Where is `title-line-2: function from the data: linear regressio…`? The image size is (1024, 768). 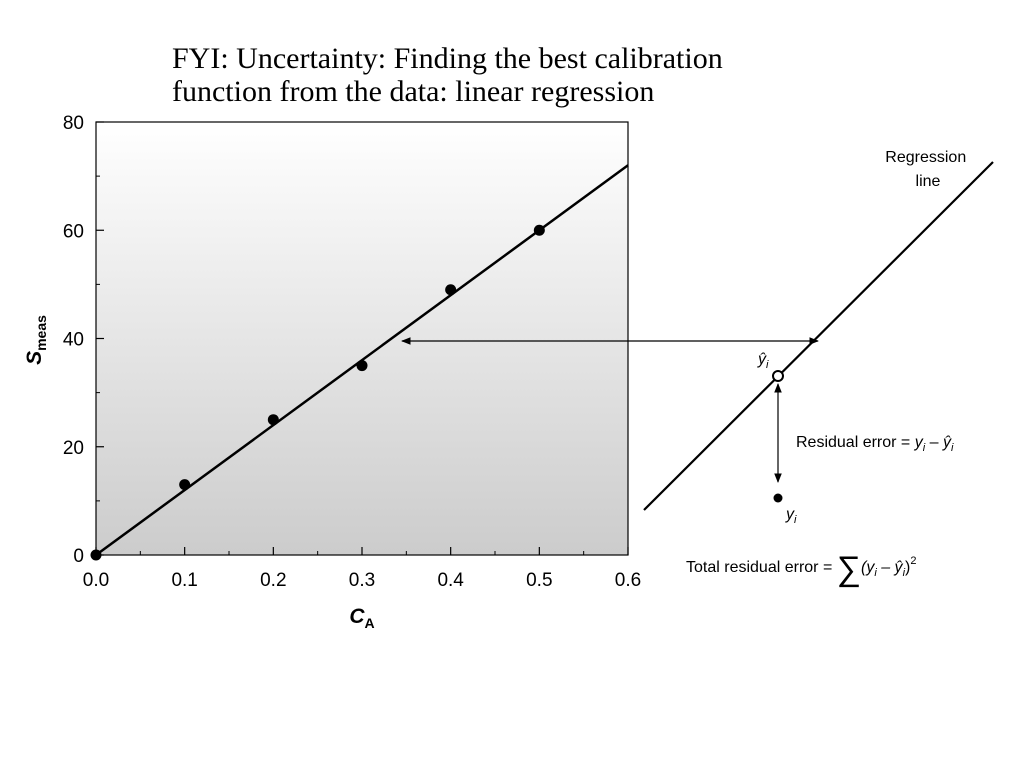
title-line-2: function from the data: linear regressio… is located at coordinates (413, 91).